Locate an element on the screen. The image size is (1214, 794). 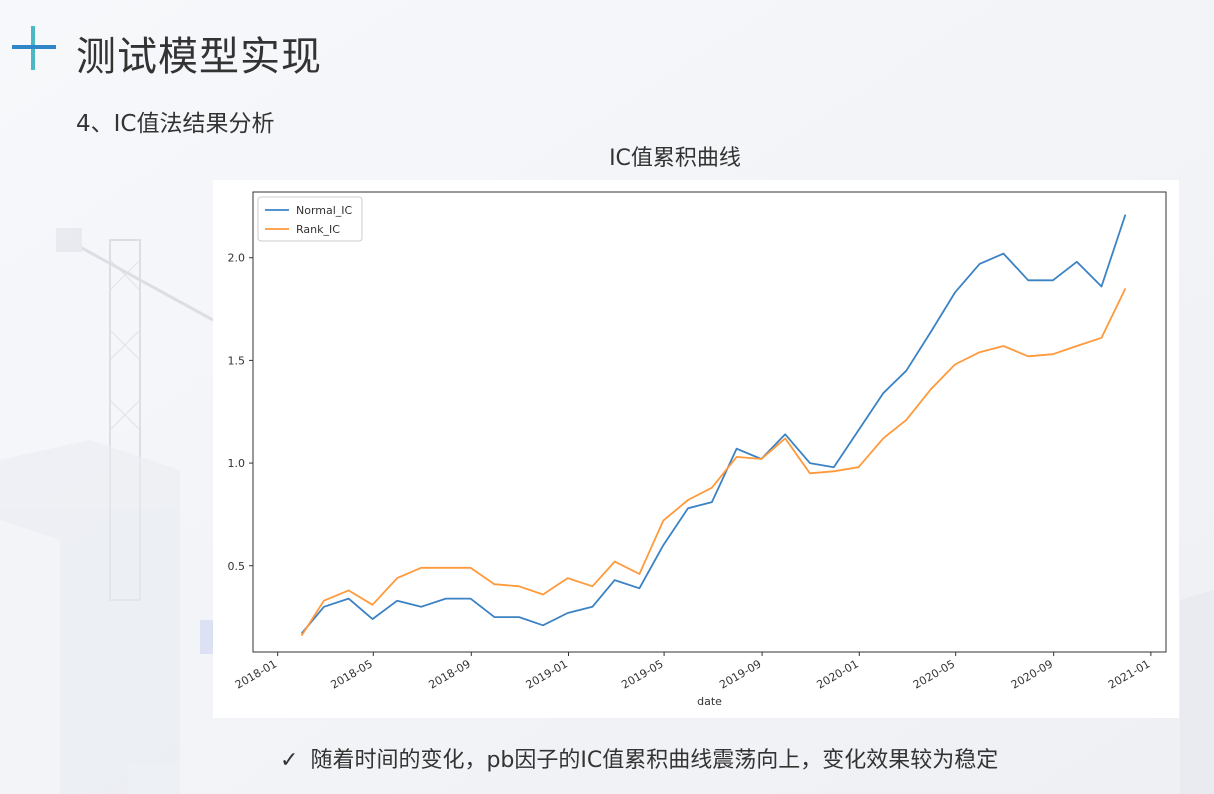
check-icon: ✓ is located at coordinates (289, 760).